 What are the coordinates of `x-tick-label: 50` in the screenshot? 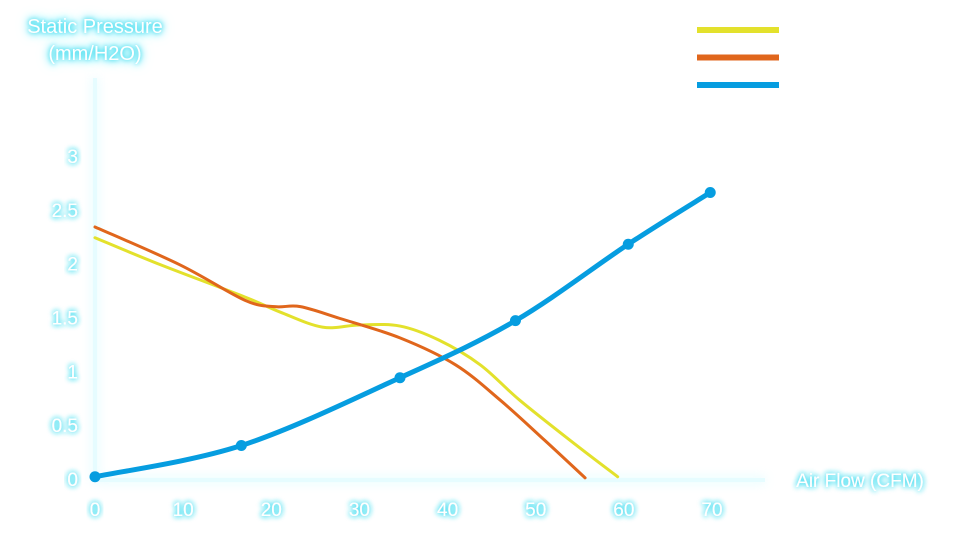 It's located at (535, 510).